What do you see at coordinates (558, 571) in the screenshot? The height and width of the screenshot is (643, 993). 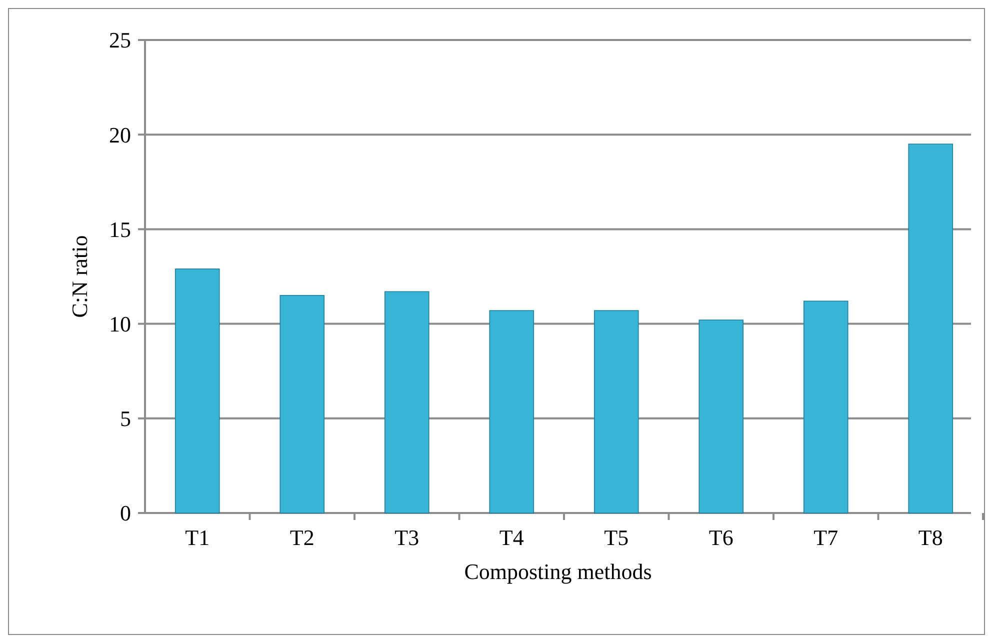 I see `x-axis-title: Composting methods` at bounding box center [558, 571].